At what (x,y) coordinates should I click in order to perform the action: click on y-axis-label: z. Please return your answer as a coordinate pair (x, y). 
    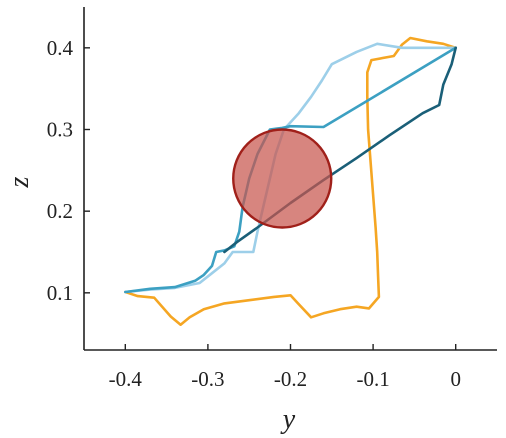
    Looking at the image, I should click on (19, 182).